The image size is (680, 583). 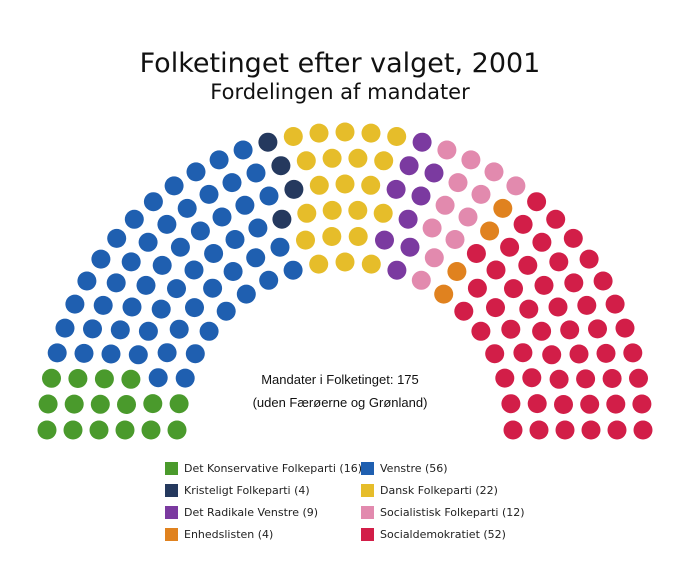 What do you see at coordinates (433, 534) in the screenshot?
I see `legend-item-socialdemokratiet: Socialdemokratiet (52)` at bounding box center [433, 534].